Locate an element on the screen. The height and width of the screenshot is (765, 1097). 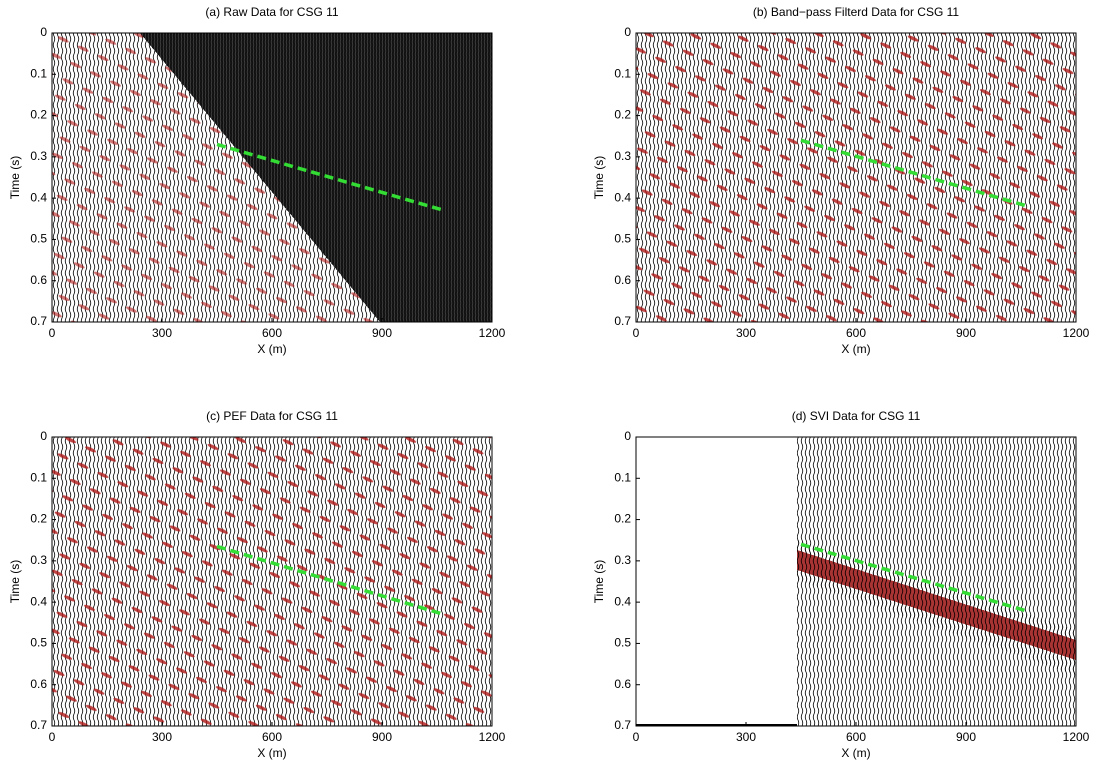
chart-title: (d) SVI Data for CSG 11 is located at coordinates (856, 416).